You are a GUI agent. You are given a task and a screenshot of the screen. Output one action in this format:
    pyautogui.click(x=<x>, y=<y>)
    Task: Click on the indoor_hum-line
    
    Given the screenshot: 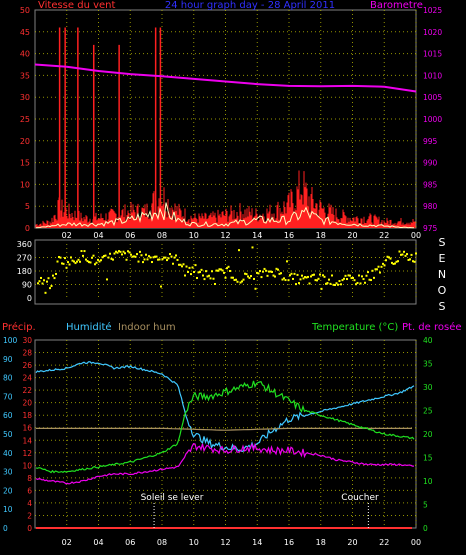 What is the action you would take?
    pyautogui.click(x=224, y=429)
    